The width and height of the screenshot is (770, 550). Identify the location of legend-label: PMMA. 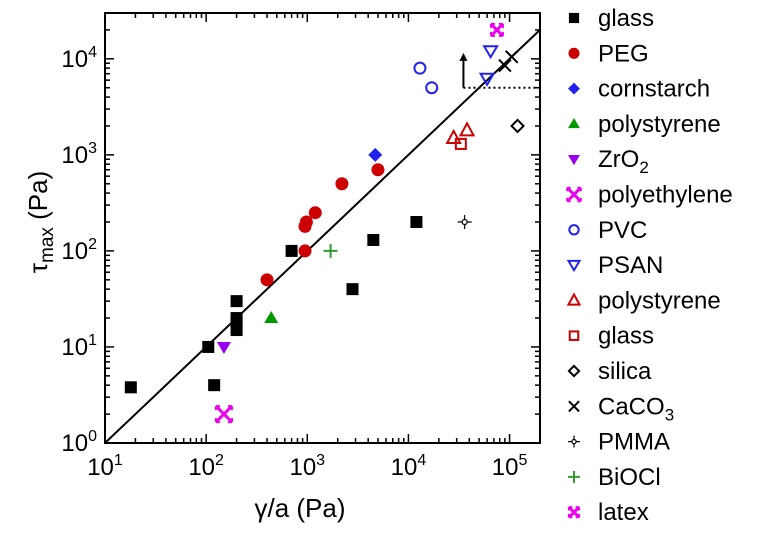
(634, 442).